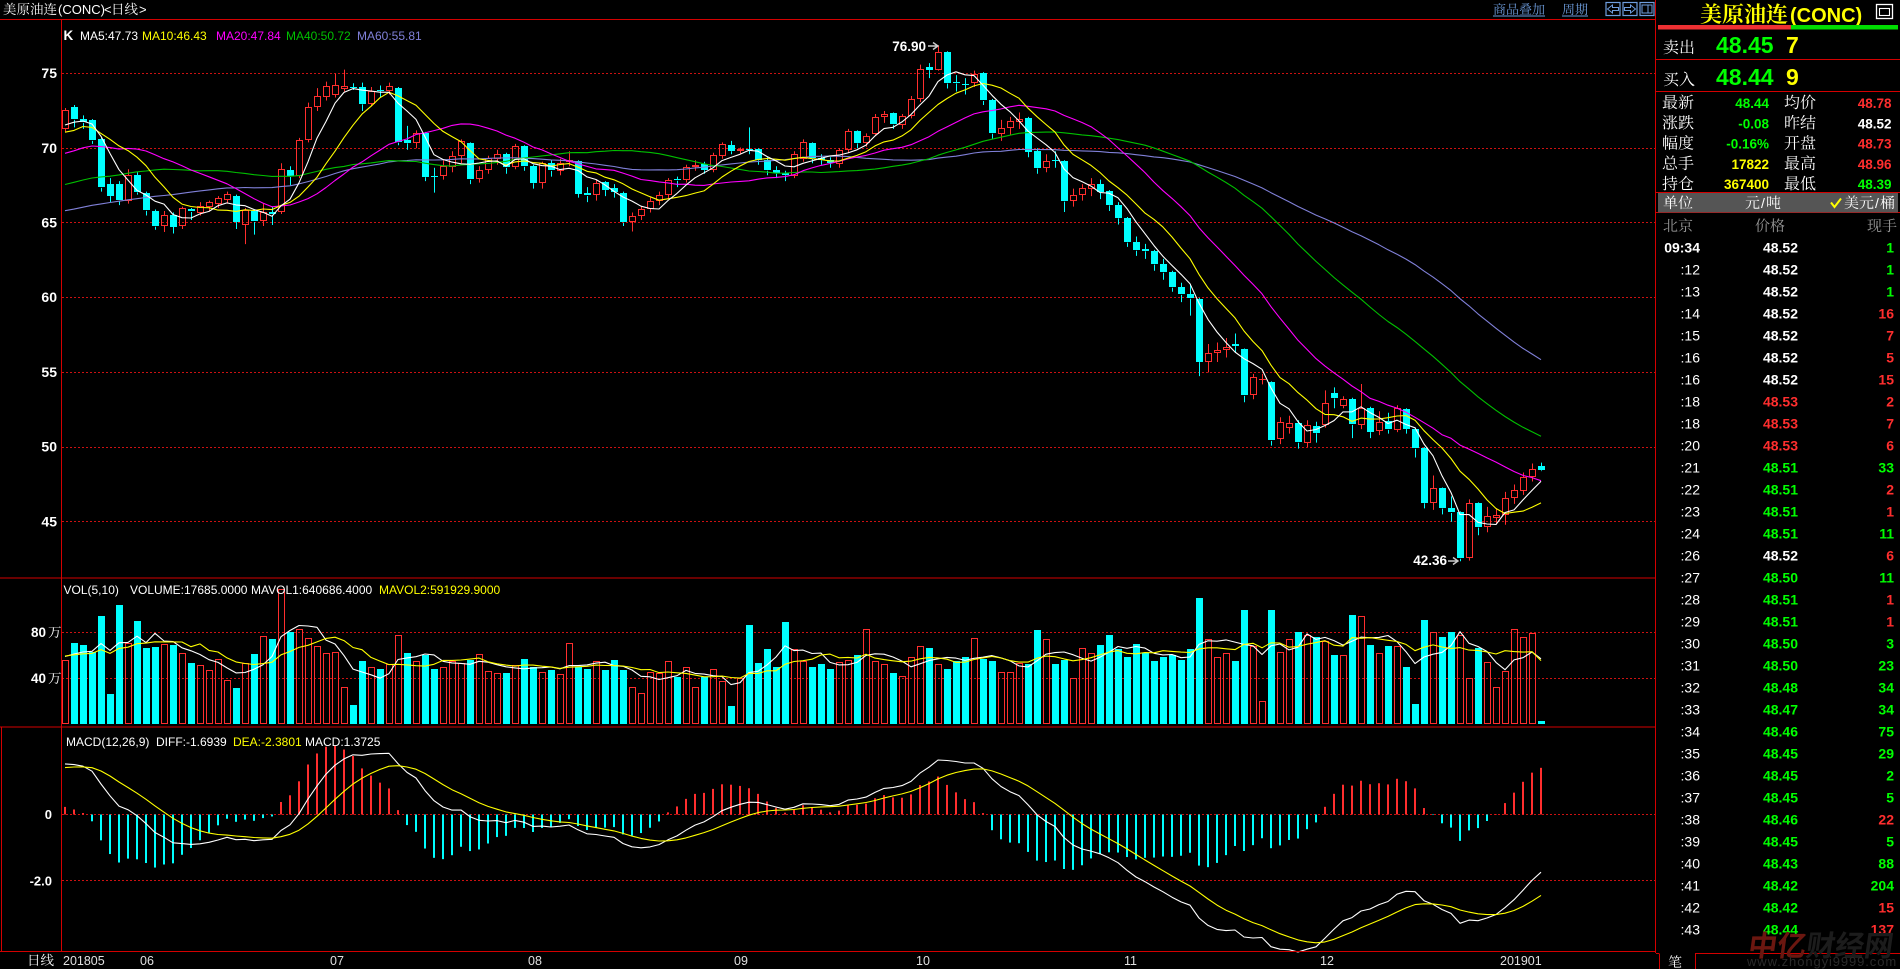 This screenshot has width=1900, height=969. Describe the element at coordinates (1886, 754) in the screenshot. I see `svg-text: 29` at that location.